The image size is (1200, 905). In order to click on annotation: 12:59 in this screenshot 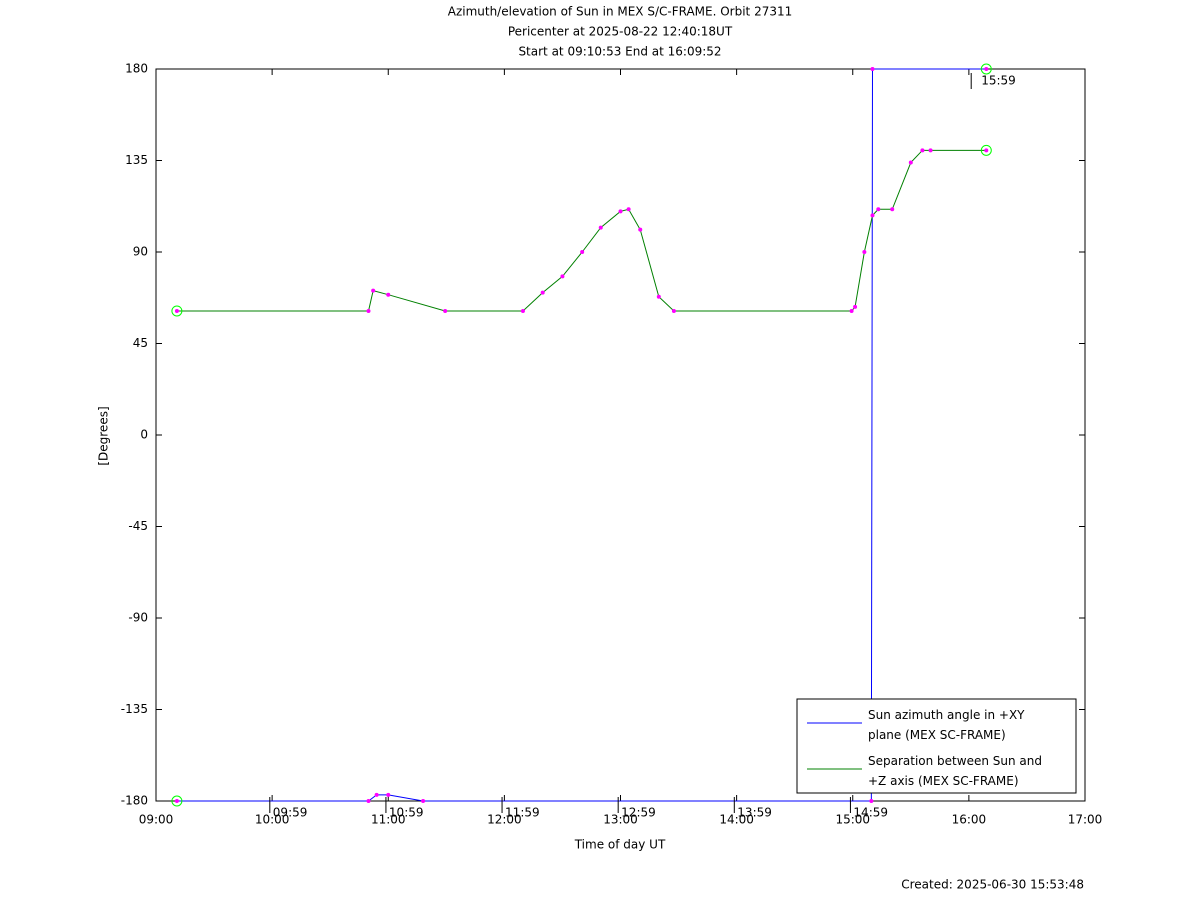, I will do `click(638, 813)`.